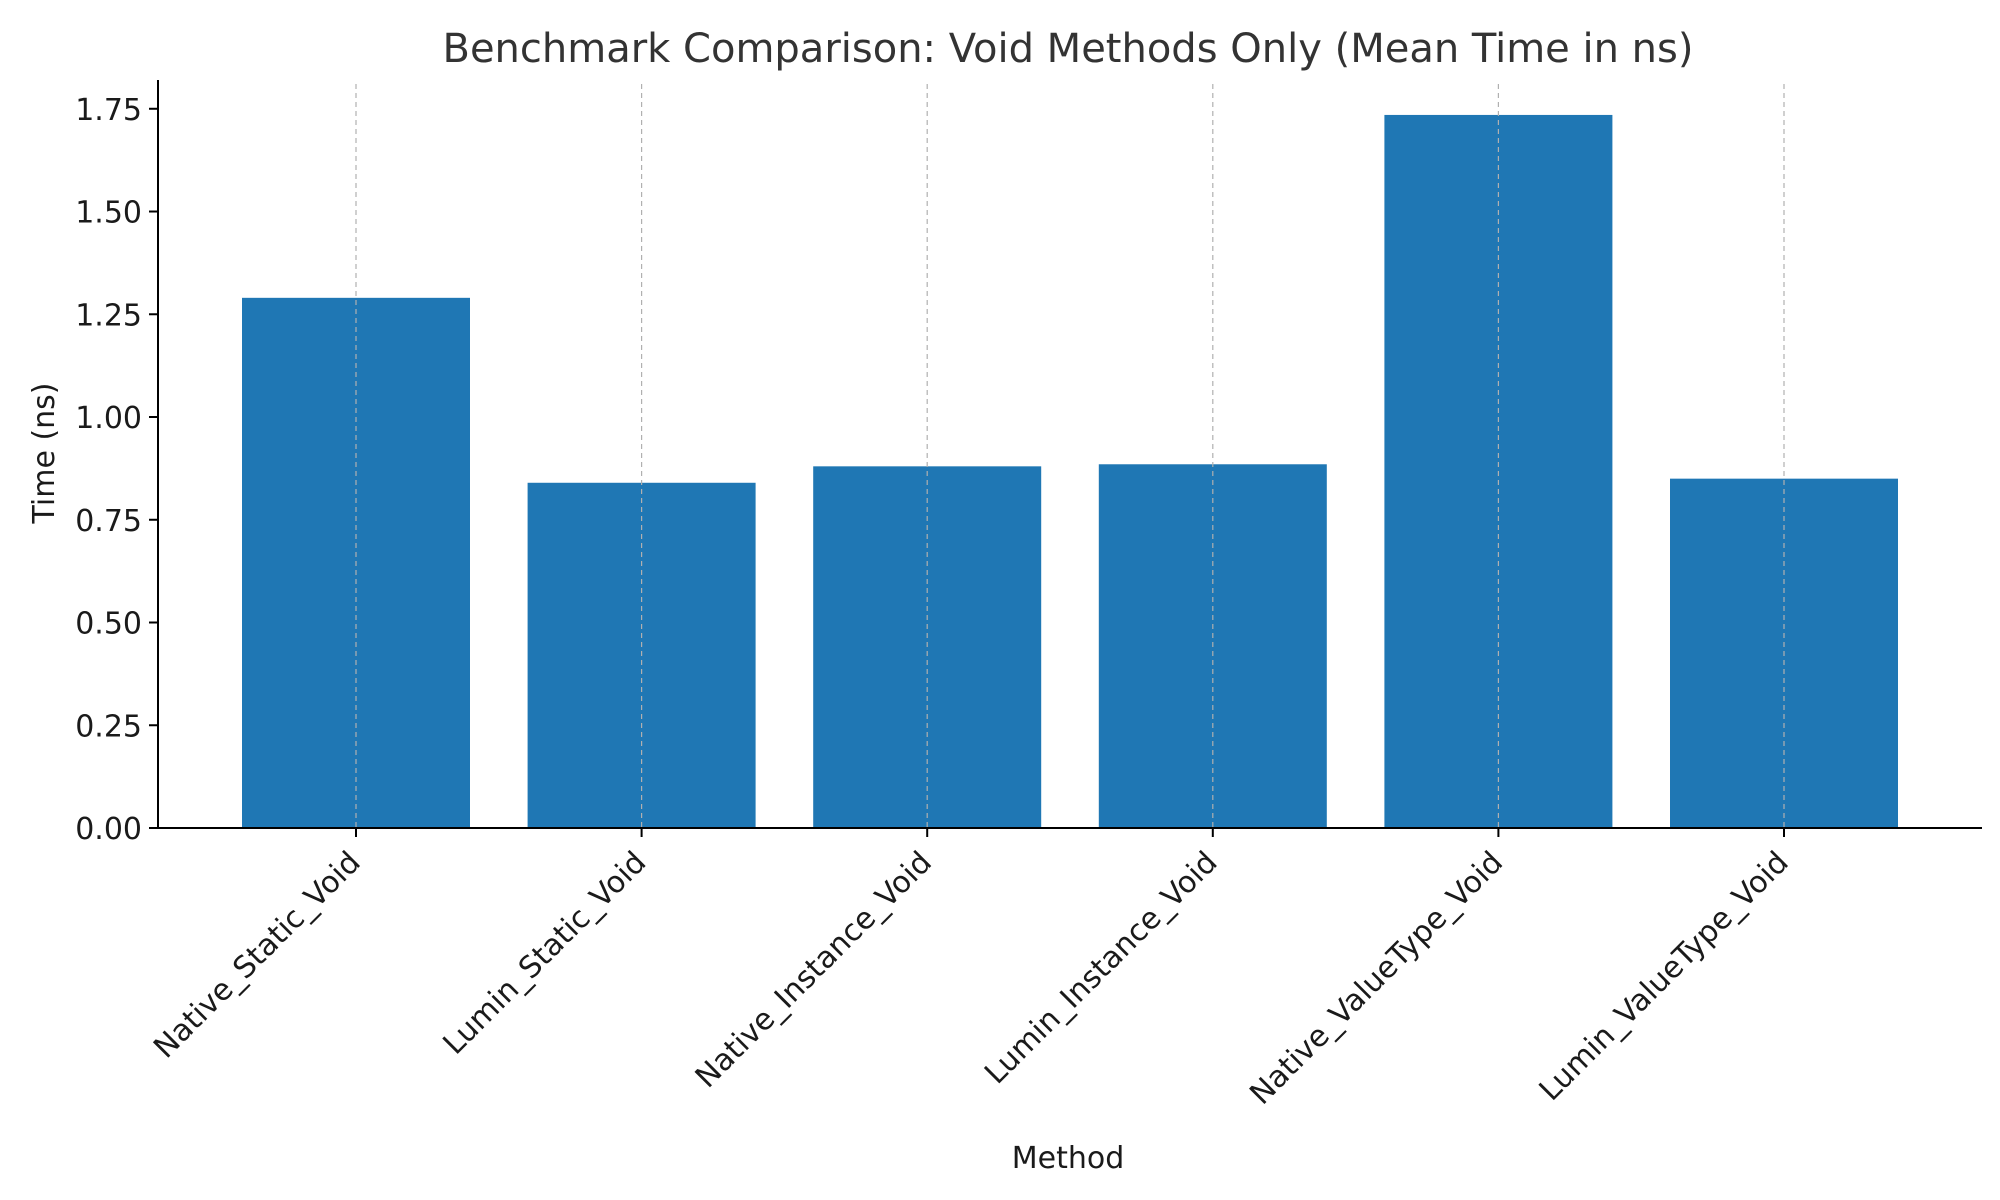 The width and height of the screenshot is (2000, 1200). What do you see at coordinates (108, 521) in the screenshot?
I see `y-tick-label: 0.75` at bounding box center [108, 521].